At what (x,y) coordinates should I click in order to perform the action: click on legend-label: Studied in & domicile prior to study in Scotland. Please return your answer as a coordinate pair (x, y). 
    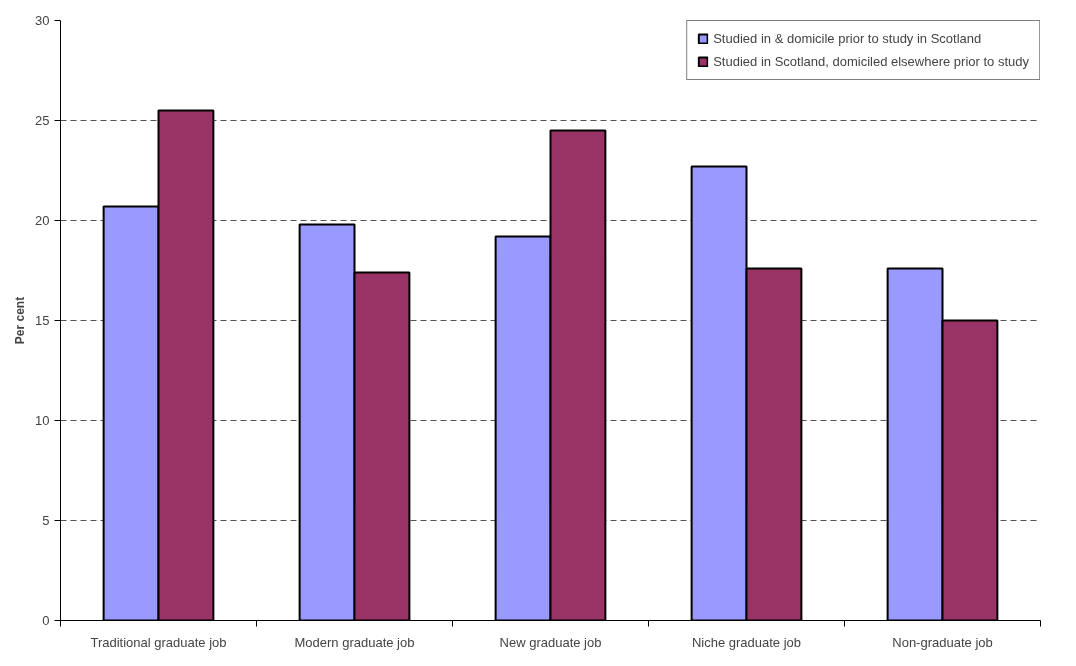
    Looking at the image, I should click on (847, 38).